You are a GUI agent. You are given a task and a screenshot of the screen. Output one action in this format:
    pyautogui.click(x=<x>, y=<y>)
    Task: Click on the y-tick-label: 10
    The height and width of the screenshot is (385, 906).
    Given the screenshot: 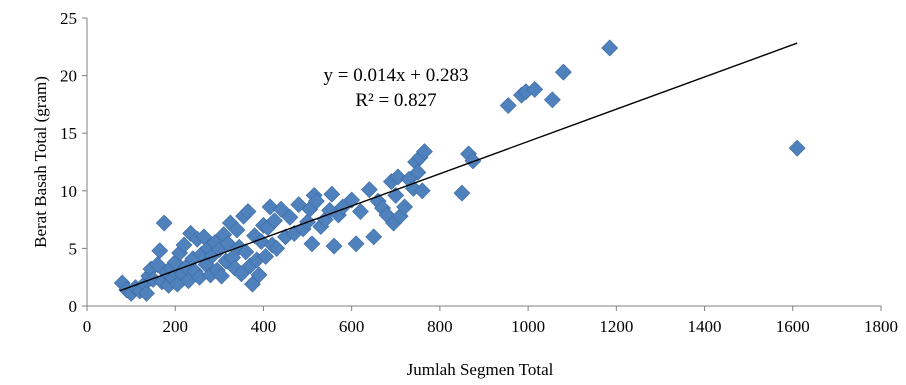 What is the action you would take?
    pyautogui.click(x=68, y=191)
    